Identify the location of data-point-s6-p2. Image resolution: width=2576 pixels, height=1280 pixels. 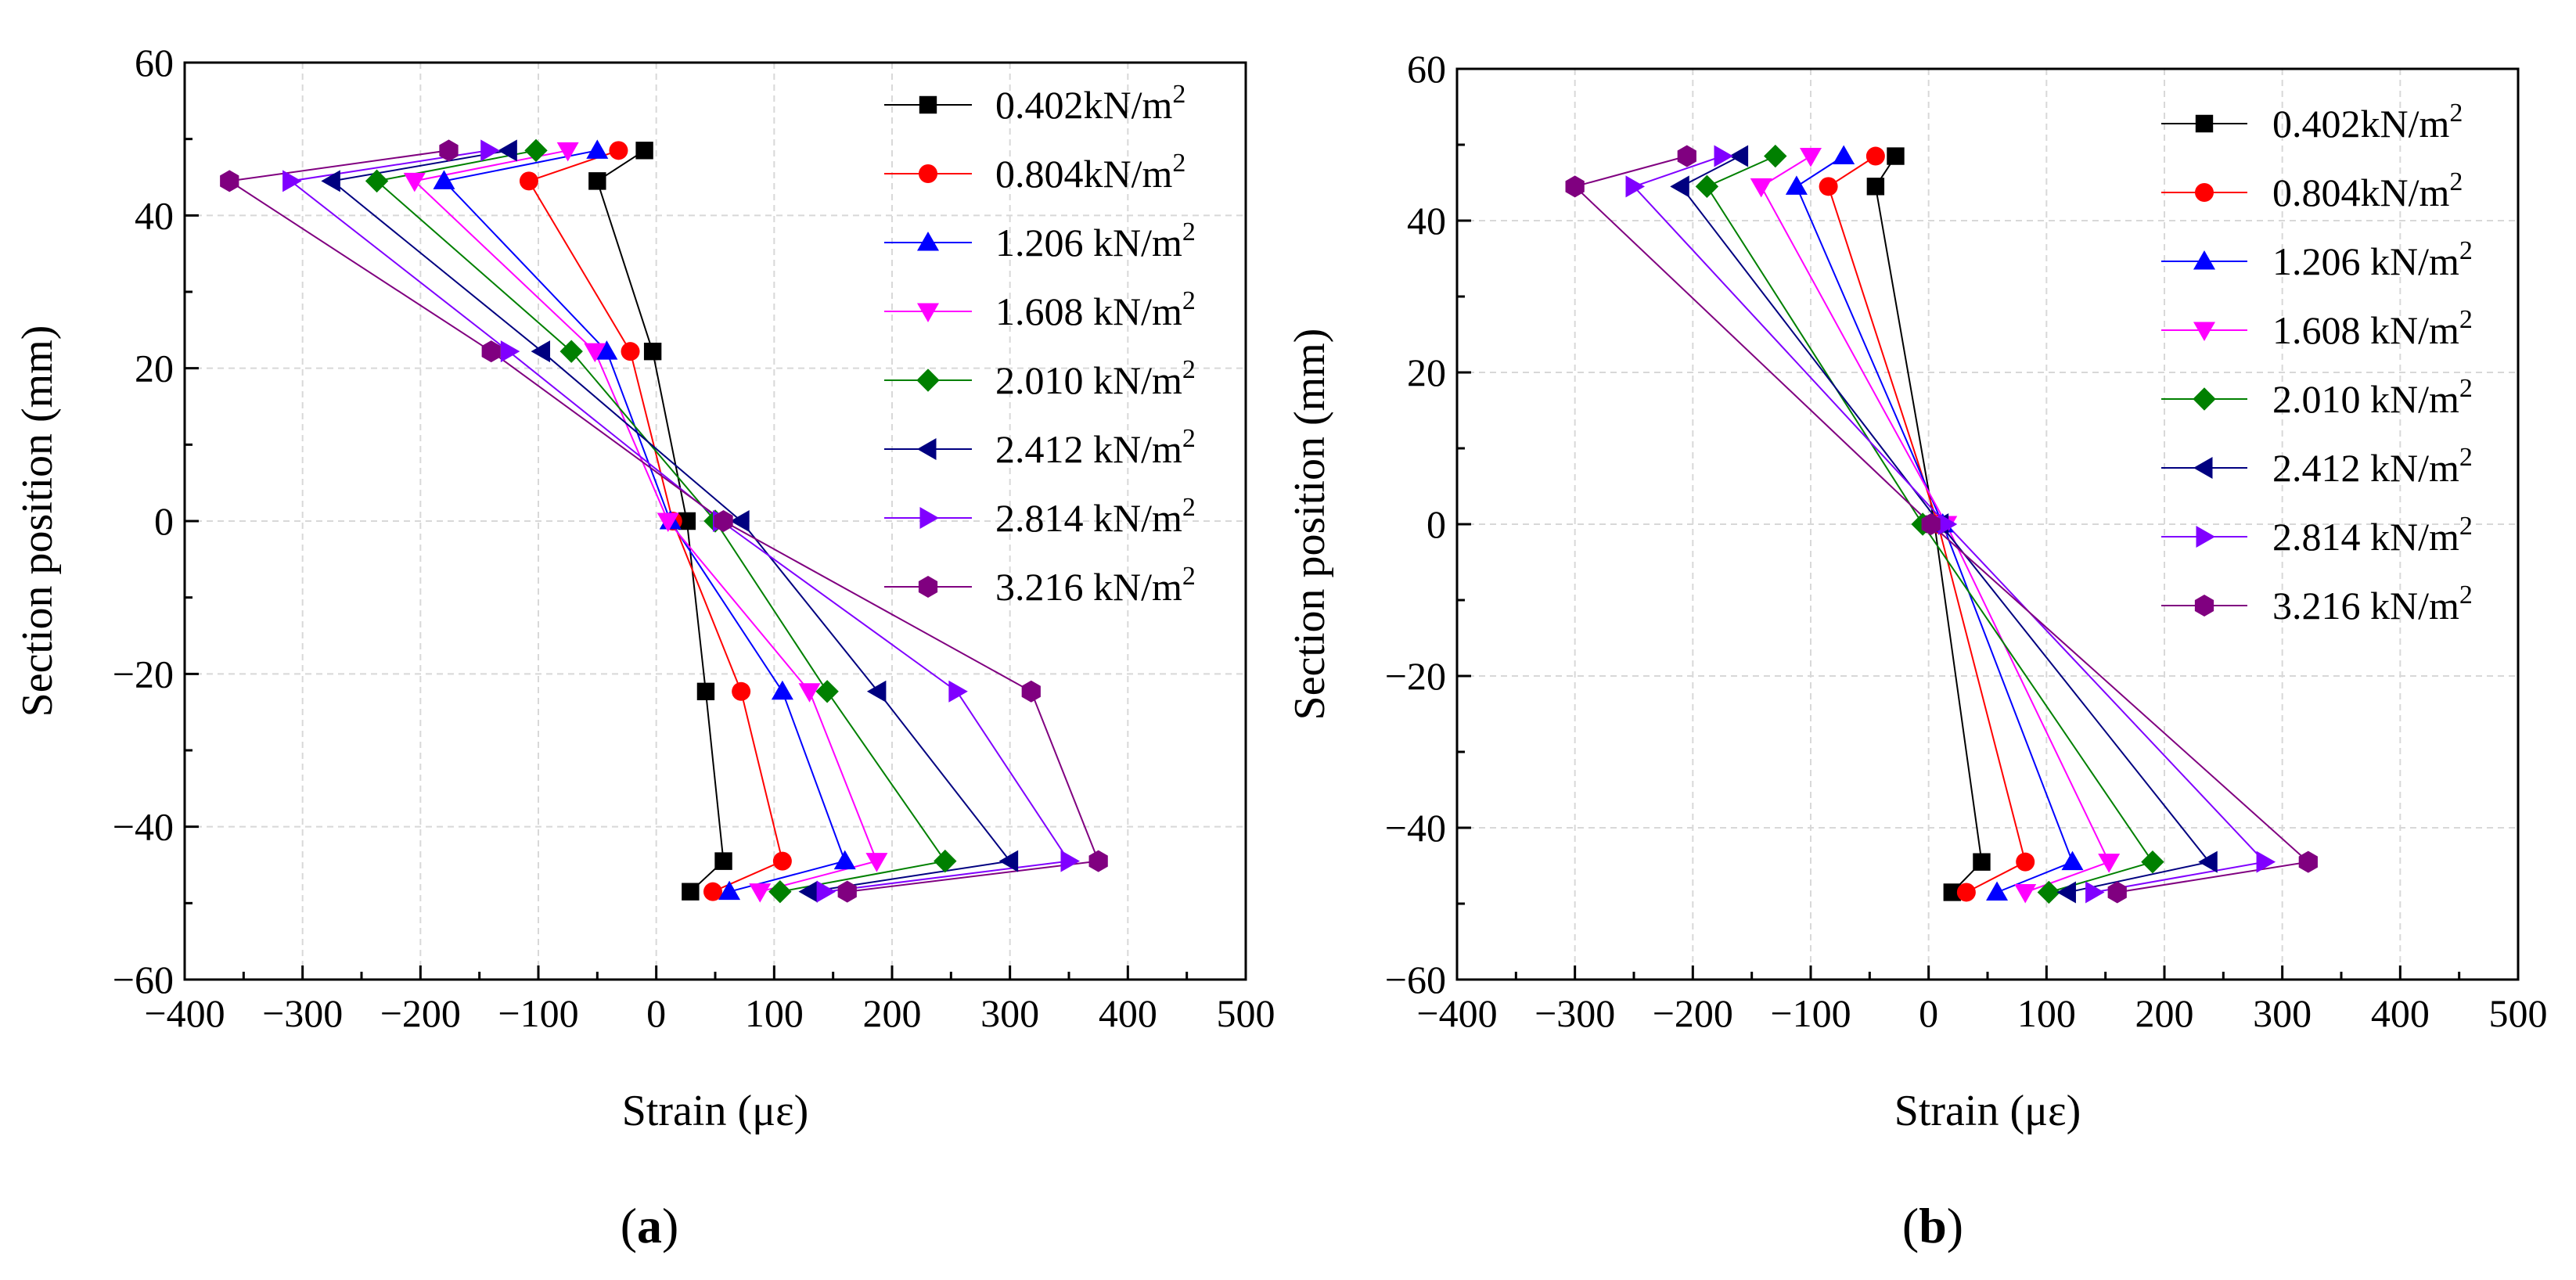
(1679, 186).